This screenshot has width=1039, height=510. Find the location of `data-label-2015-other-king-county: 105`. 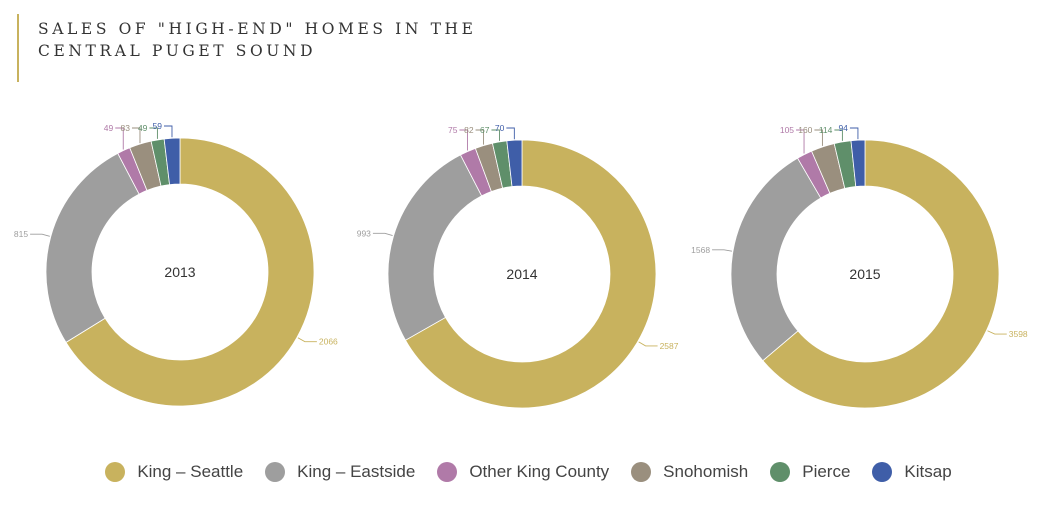

data-label-2015-other-king-county: 105 is located at coordinates (787, 130).